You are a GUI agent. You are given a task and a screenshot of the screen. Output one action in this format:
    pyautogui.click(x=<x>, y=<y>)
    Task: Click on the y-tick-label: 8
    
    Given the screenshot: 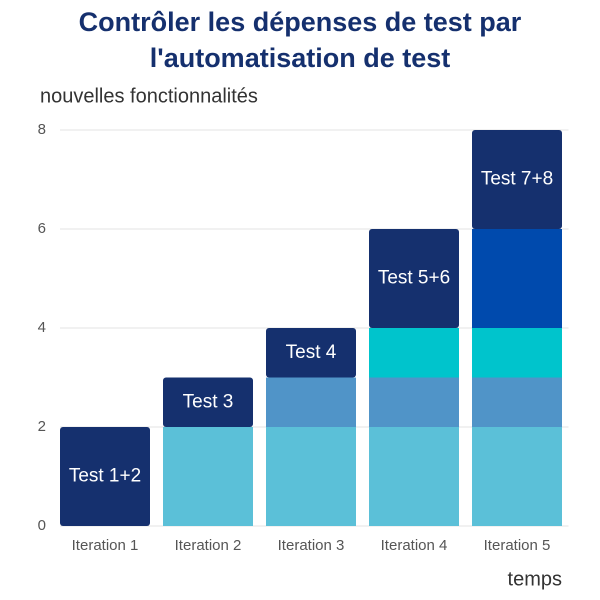 What is the action you would take?
    pyautogui.click(x=42, y=129)
    